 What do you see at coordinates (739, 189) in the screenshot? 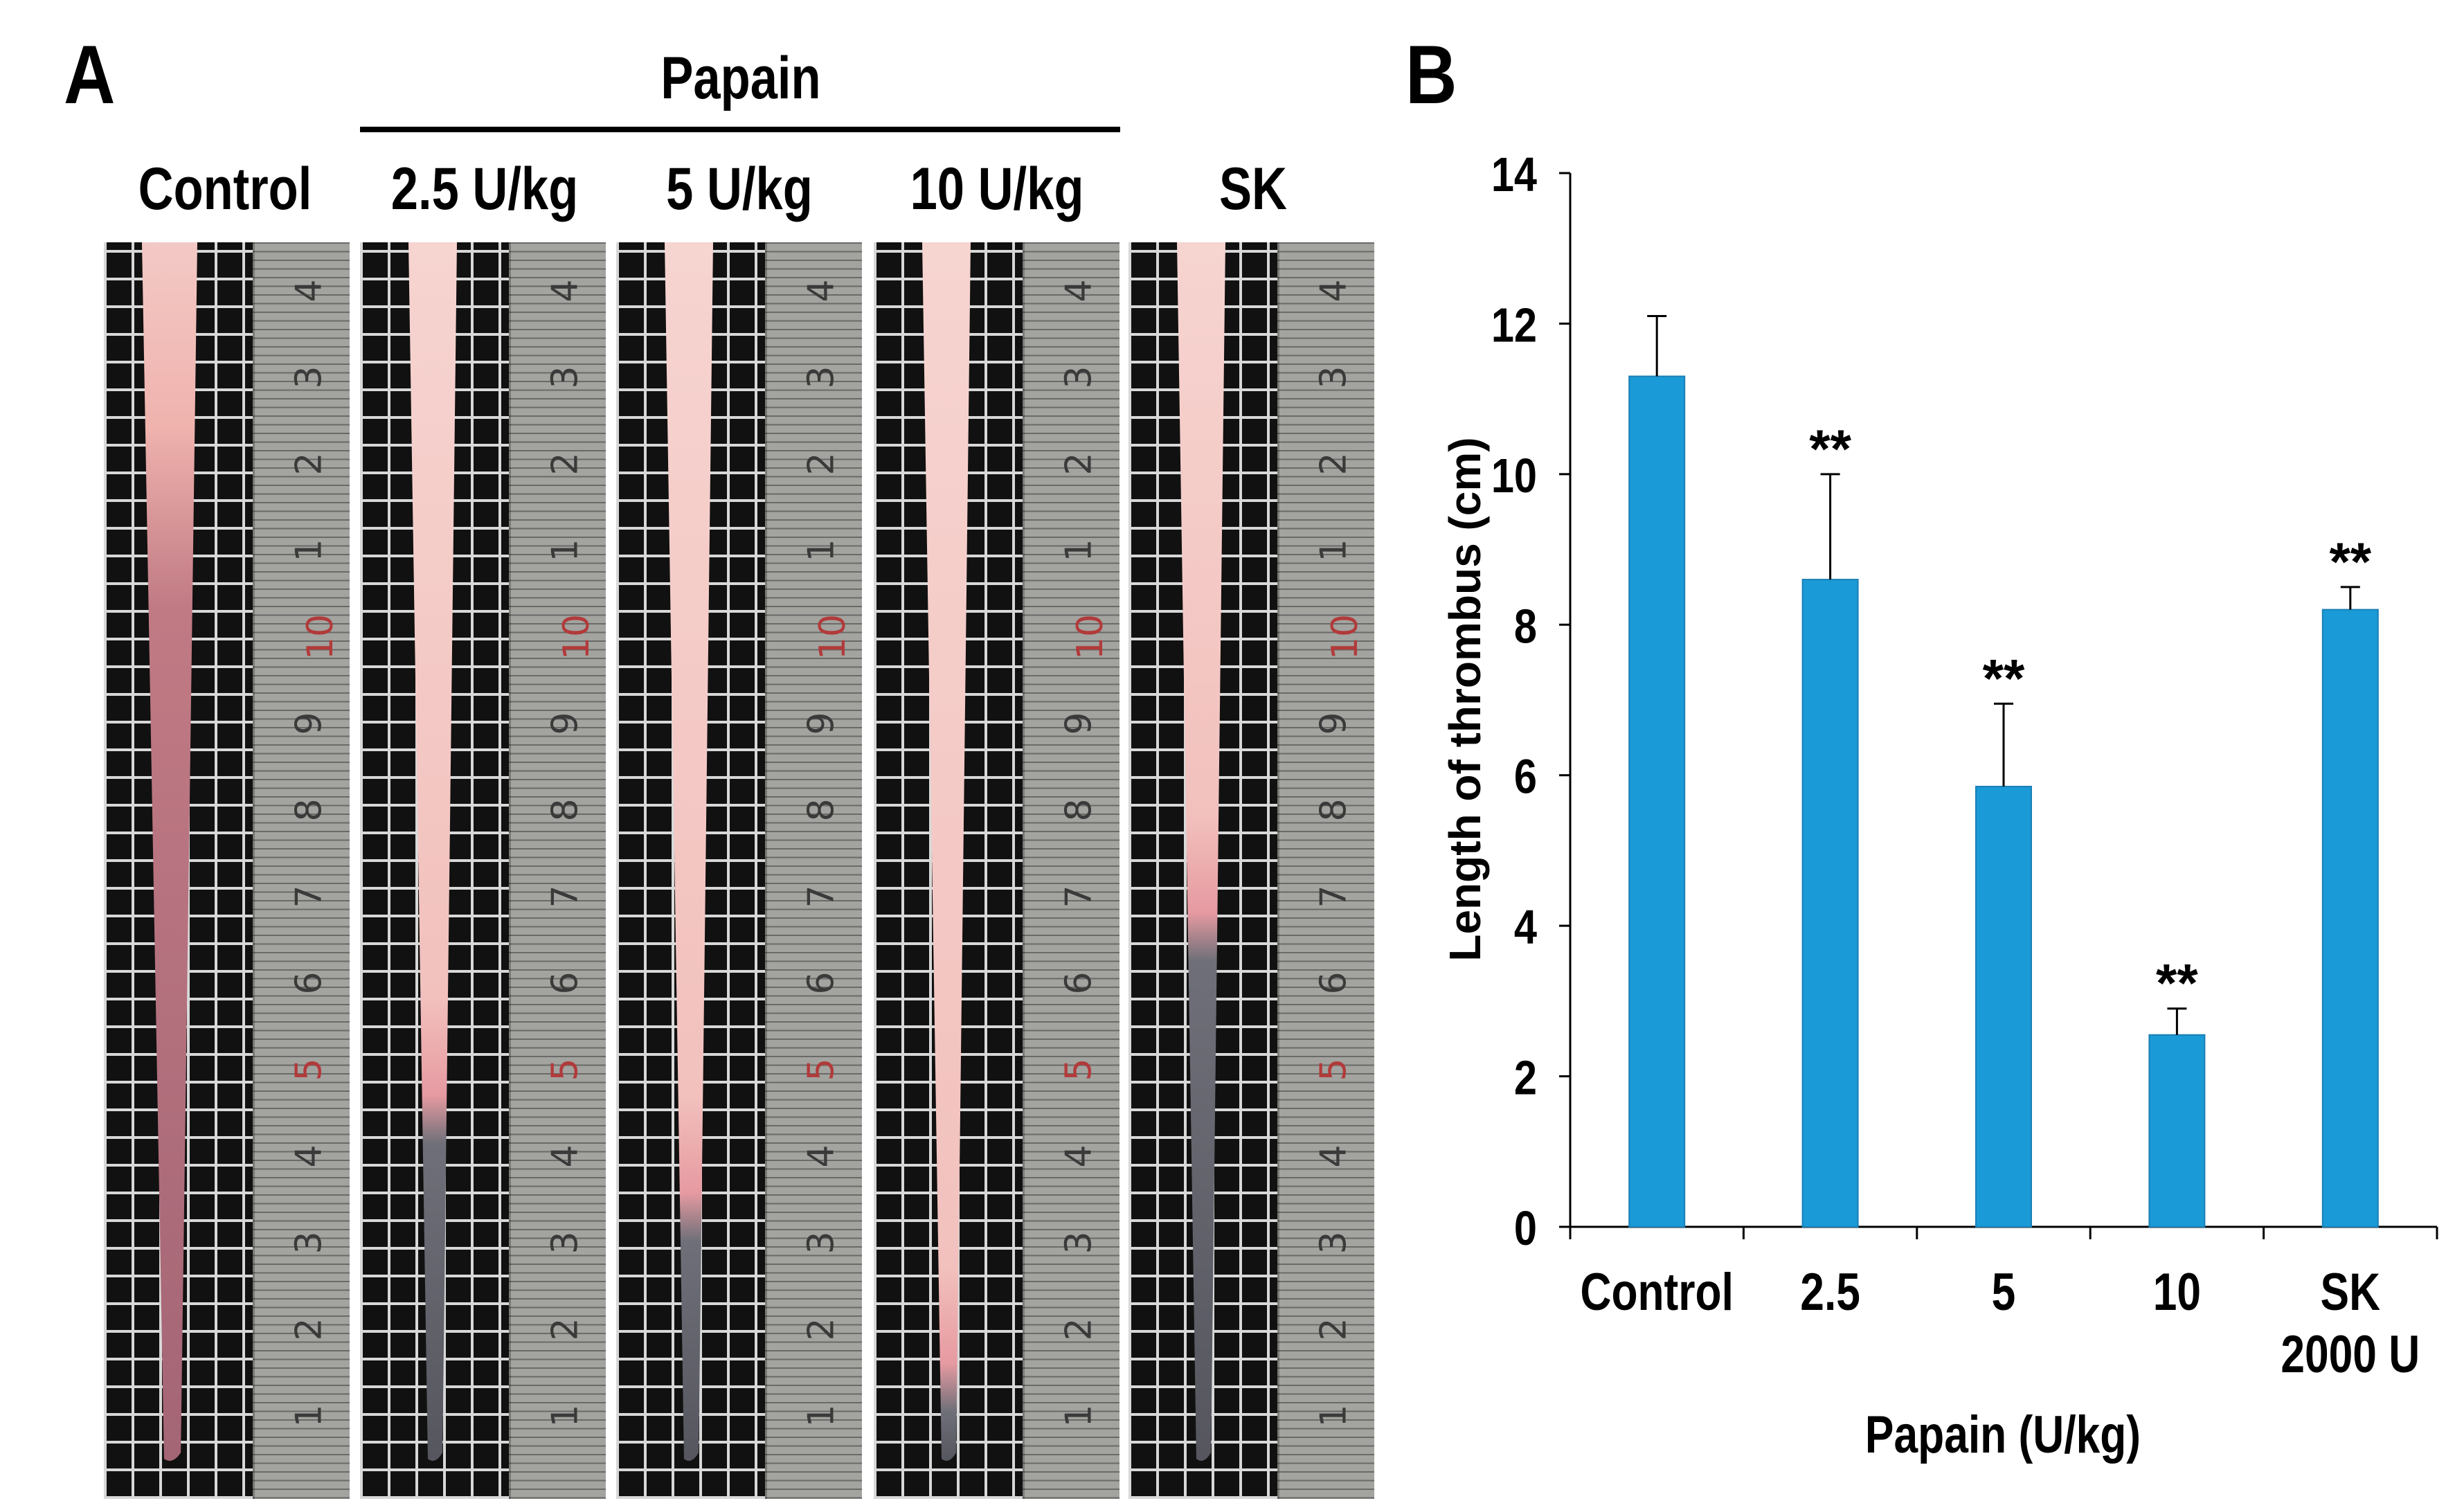
I see `column-label-2: 5 U/kg` at bounding box center [739, 189].